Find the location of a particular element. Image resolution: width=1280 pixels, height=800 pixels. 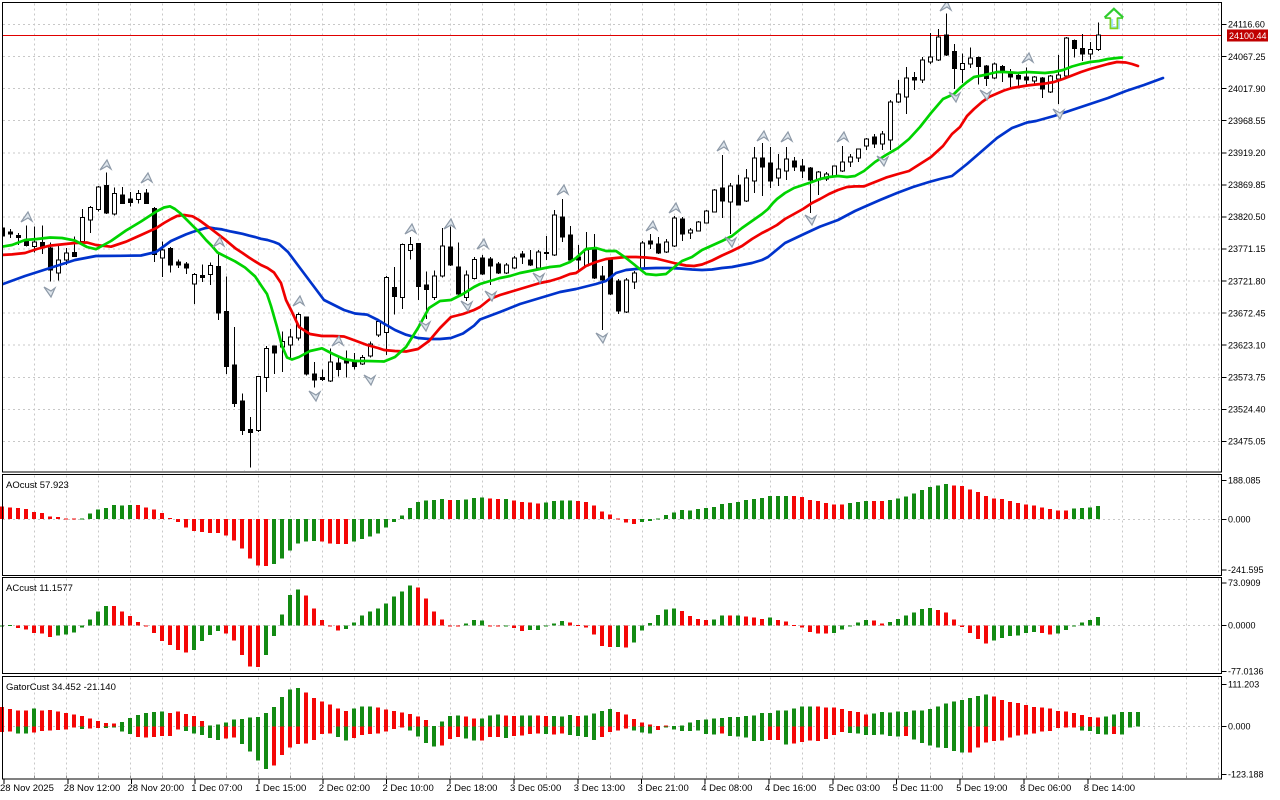

svg-text: 111.203 is located at coordinates (1243, 685).